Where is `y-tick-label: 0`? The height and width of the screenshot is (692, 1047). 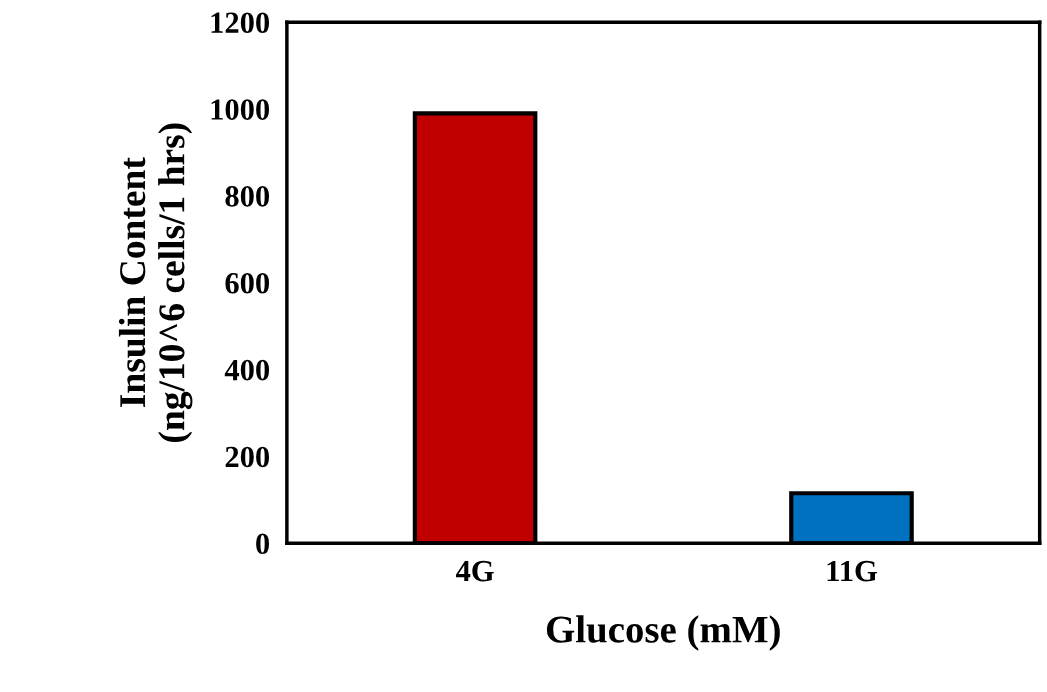
y-tick-label: 0 is located at coordinates (263, 544).